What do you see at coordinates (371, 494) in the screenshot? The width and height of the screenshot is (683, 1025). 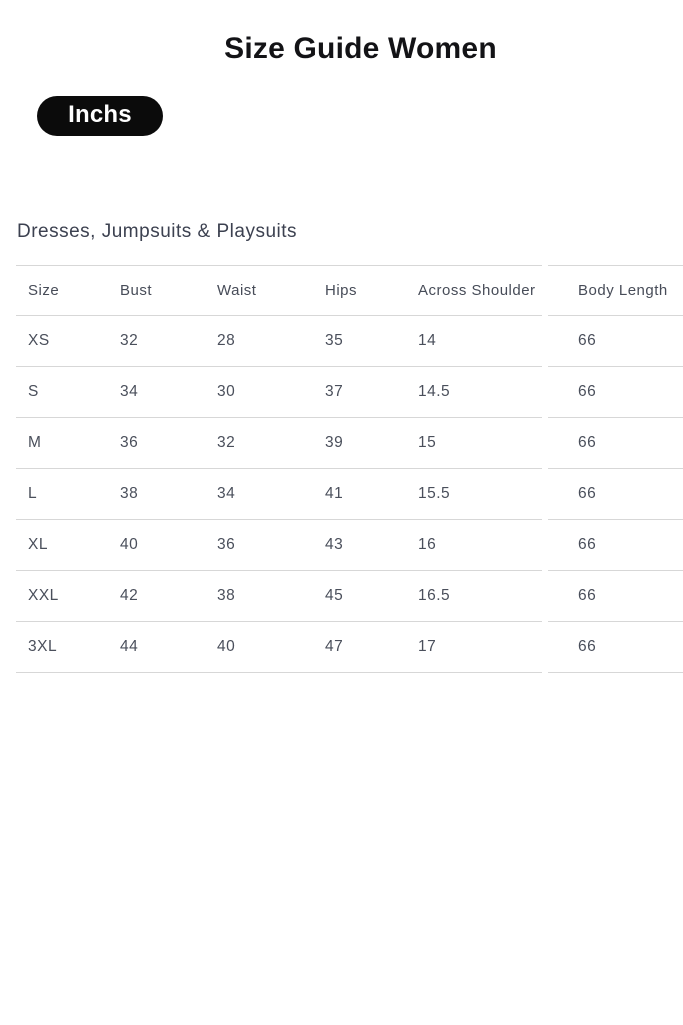 I see `cell-hips: 41` at bounding box center [371, 494].